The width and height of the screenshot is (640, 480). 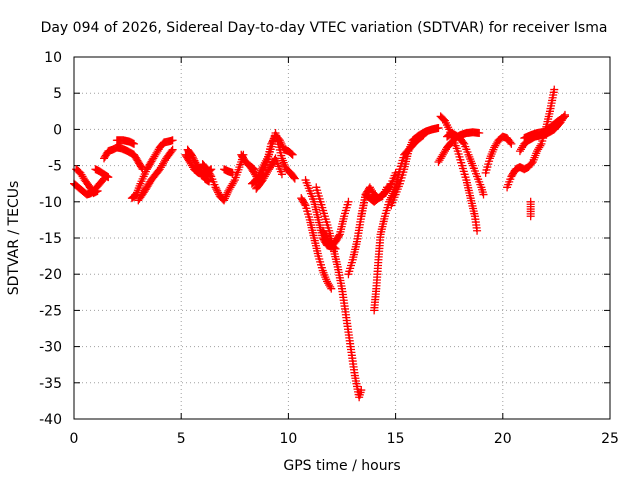 I want to click on series-arc25, so click(x=465, y=164).